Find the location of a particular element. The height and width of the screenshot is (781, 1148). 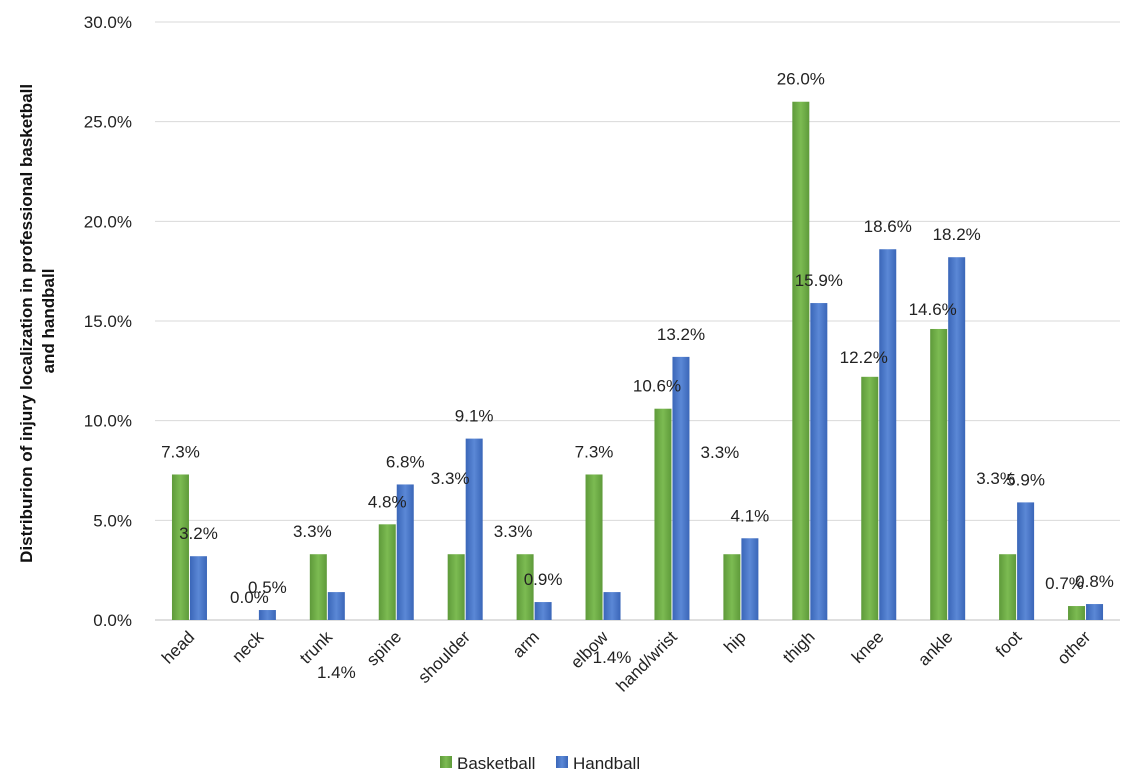

legend-swatch-handball is located at coordinates (562, 762).